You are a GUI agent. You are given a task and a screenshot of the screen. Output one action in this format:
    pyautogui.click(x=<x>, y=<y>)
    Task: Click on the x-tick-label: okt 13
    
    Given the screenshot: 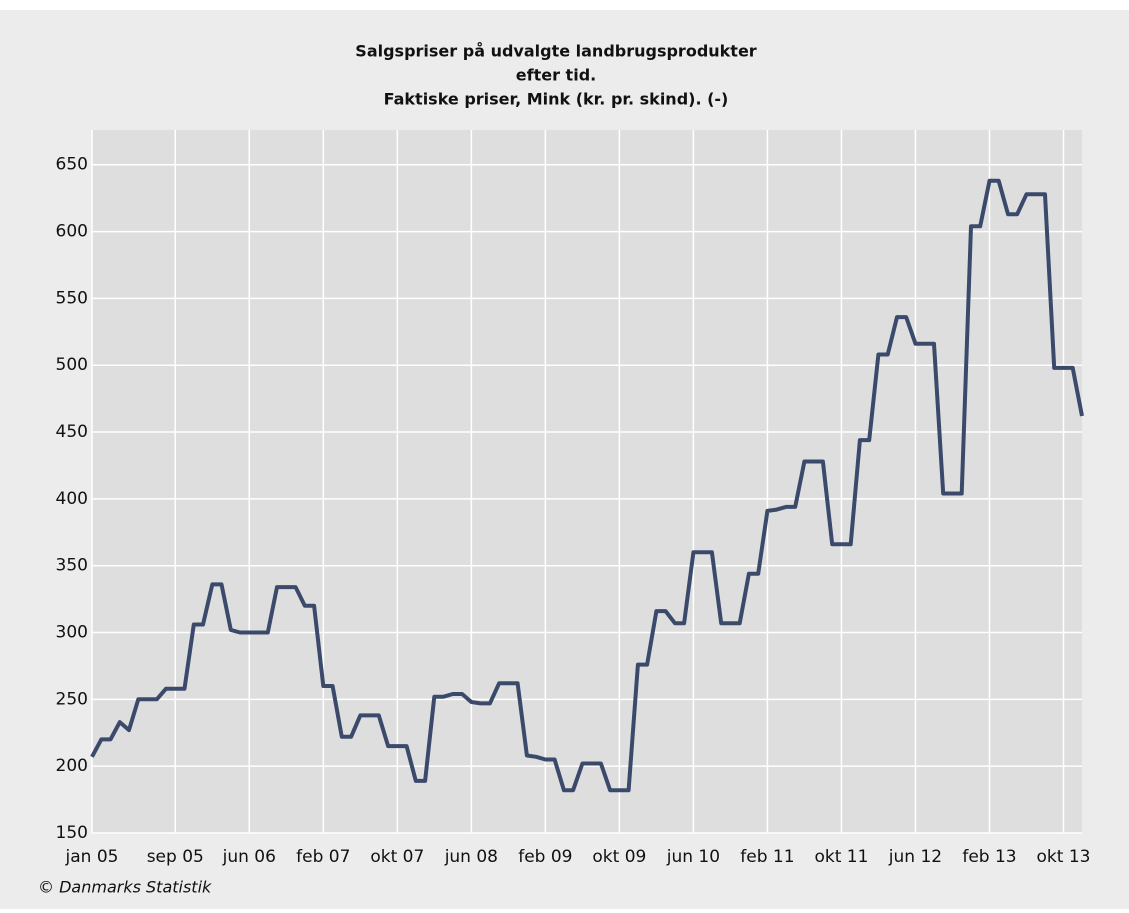 What is the action you would take?
    pyautogui.click(x=1064, y=857)
    